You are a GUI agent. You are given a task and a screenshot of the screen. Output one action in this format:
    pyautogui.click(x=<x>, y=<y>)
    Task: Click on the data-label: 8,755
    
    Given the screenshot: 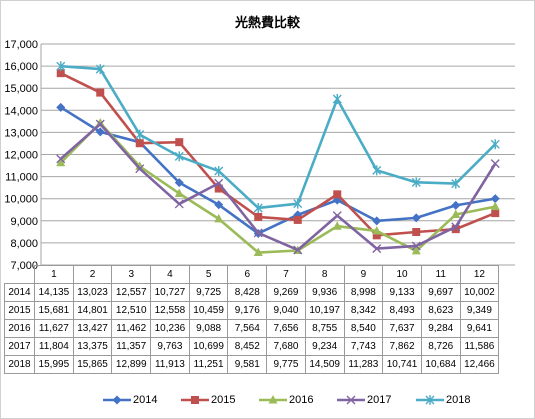 What is the action you would take?
    pyautogui.click(x=324, y=328)
    